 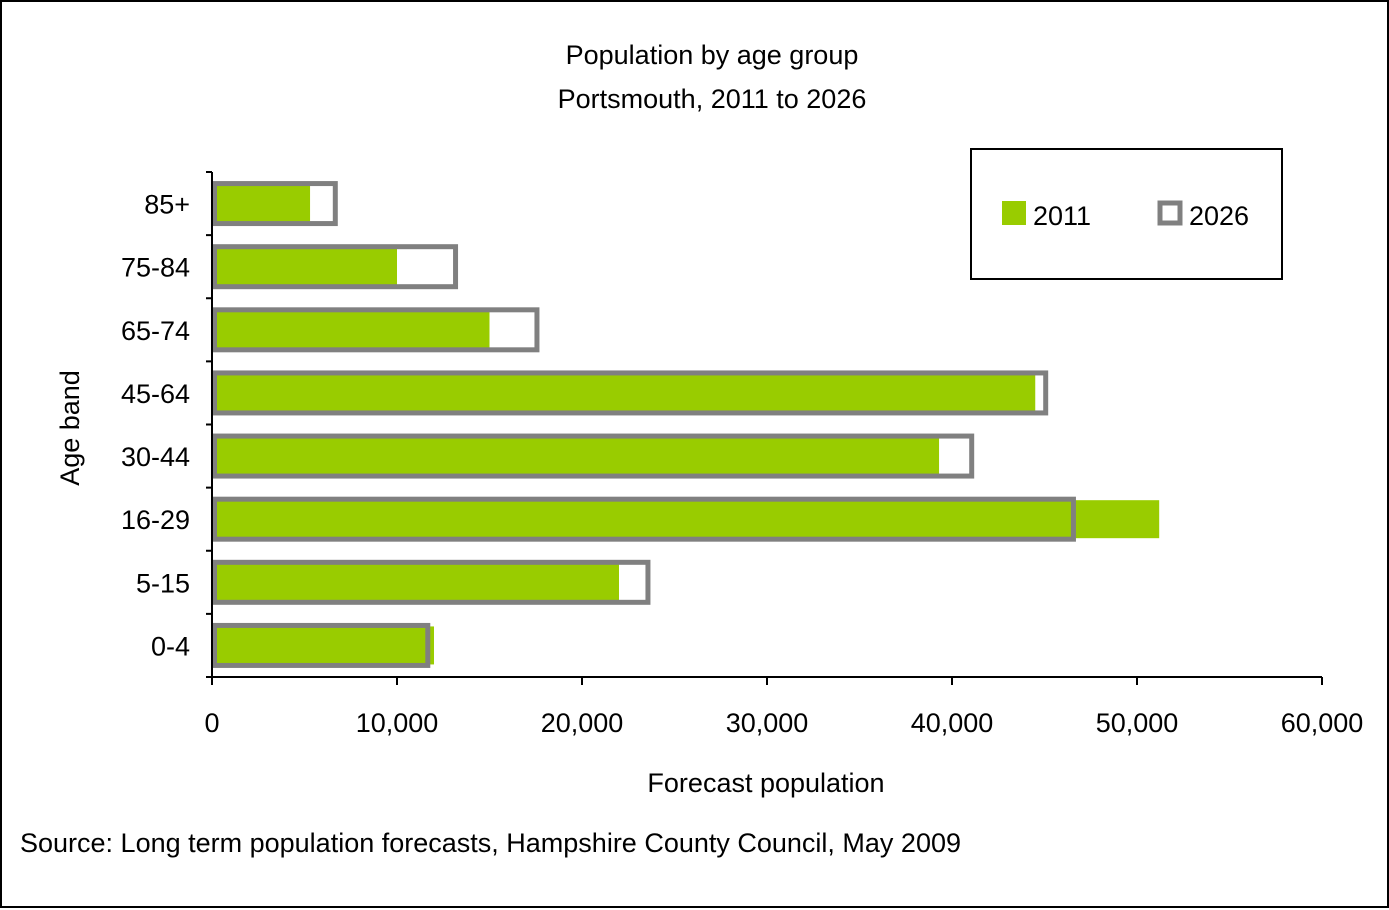 I want to click on x-axis-label: Forecast population, so click(x=765, y=783).